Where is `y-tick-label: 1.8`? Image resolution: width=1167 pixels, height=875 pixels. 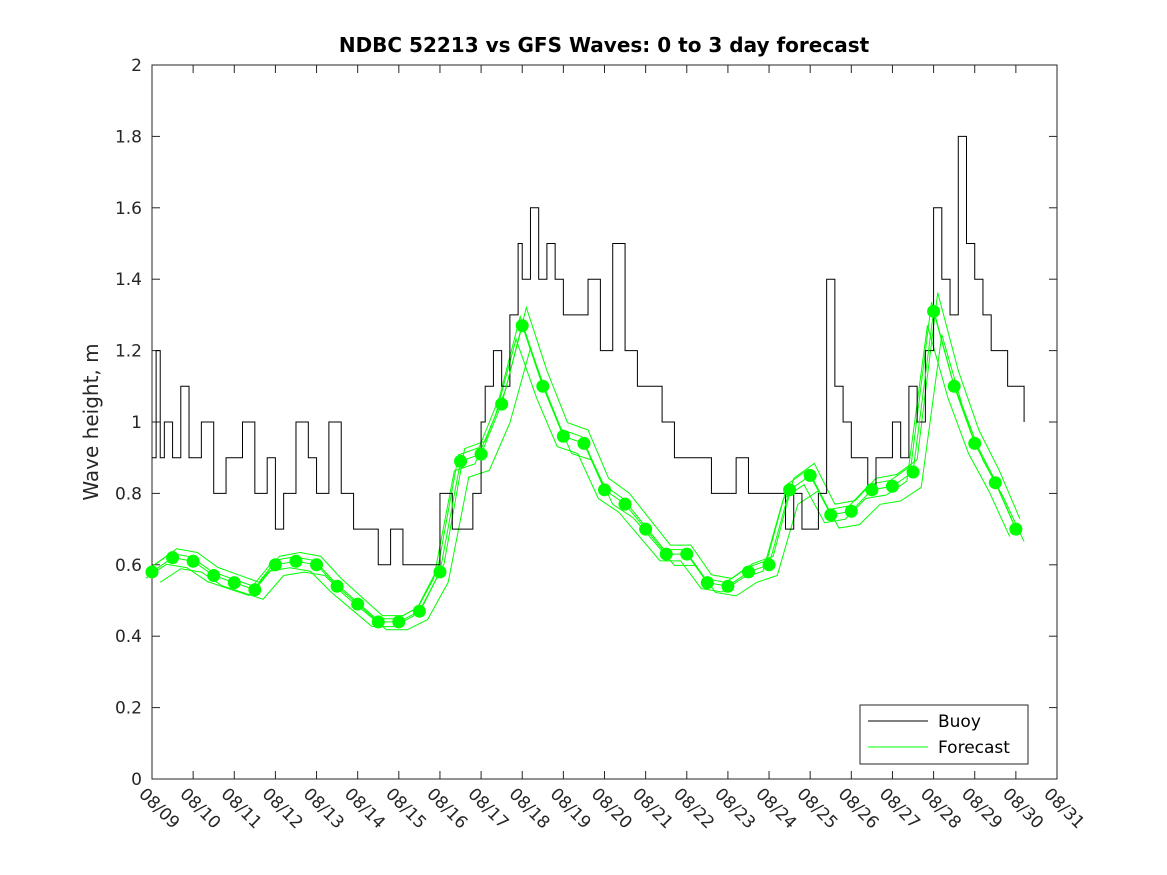 y-tick-label: 1.8 is located at coordinates (128, 137).